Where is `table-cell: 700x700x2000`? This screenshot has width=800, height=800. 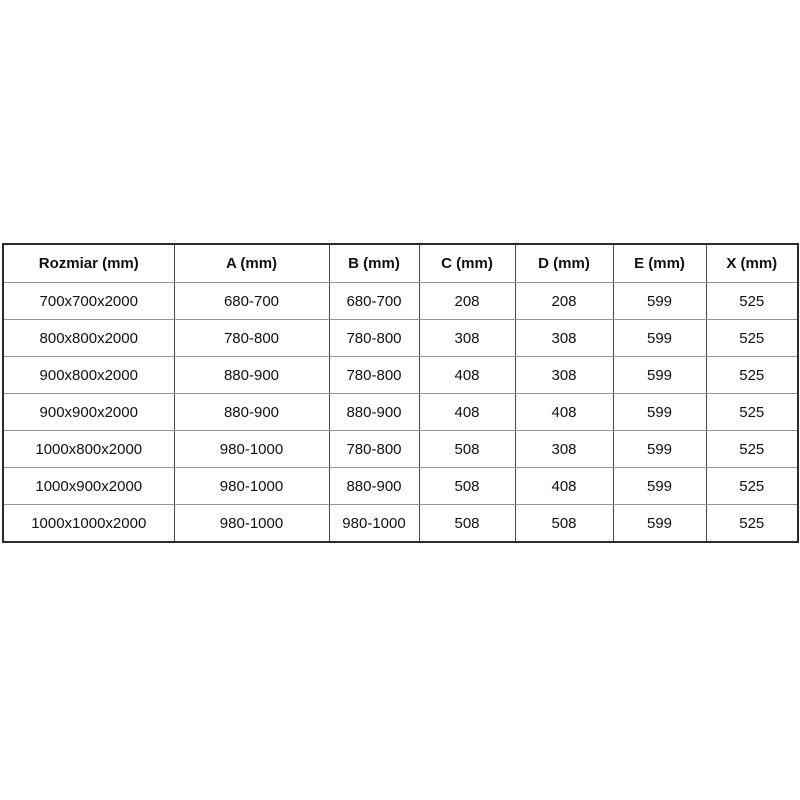 table-cell: 700x700x2000 is located at coordinates (88, 301).